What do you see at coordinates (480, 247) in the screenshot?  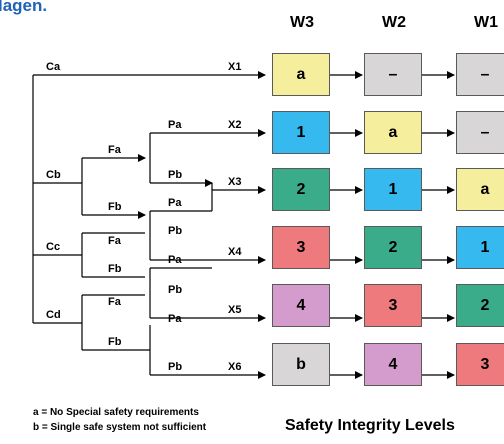 I see `level-cell-w1-row4: 1` at bounding box center [480, 247].